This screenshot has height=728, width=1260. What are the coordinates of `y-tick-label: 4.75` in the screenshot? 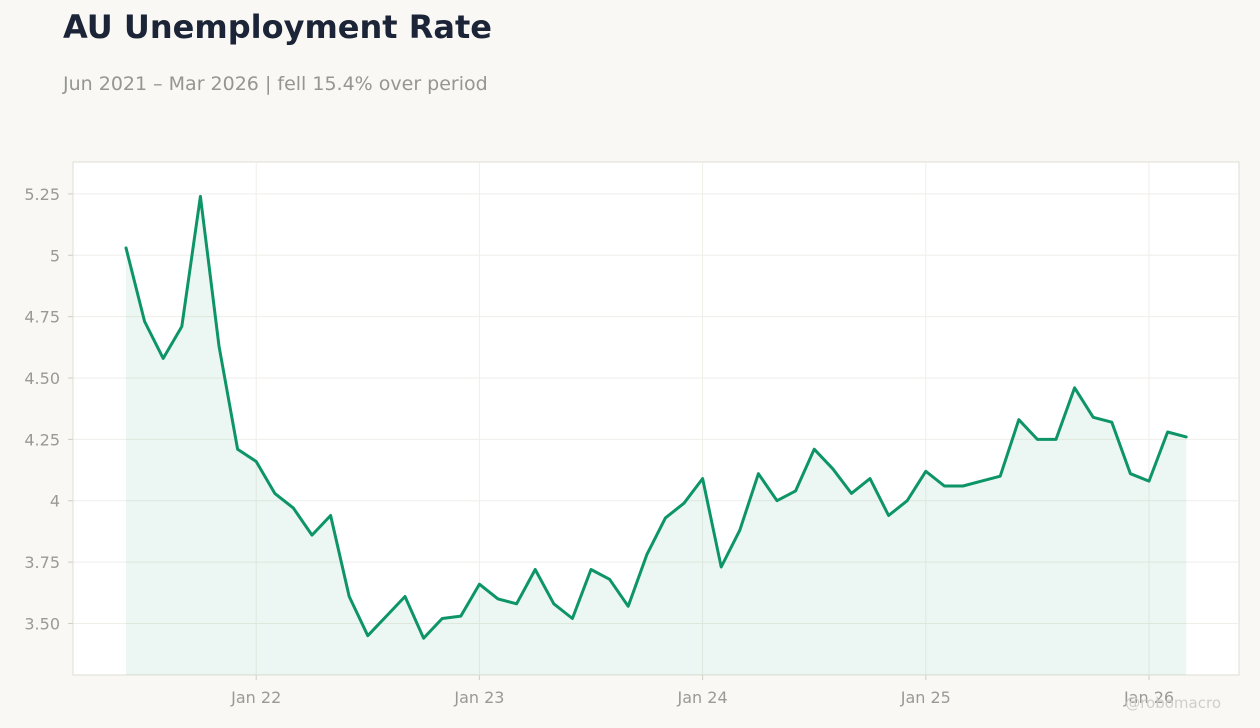 It's located at (42, 317).